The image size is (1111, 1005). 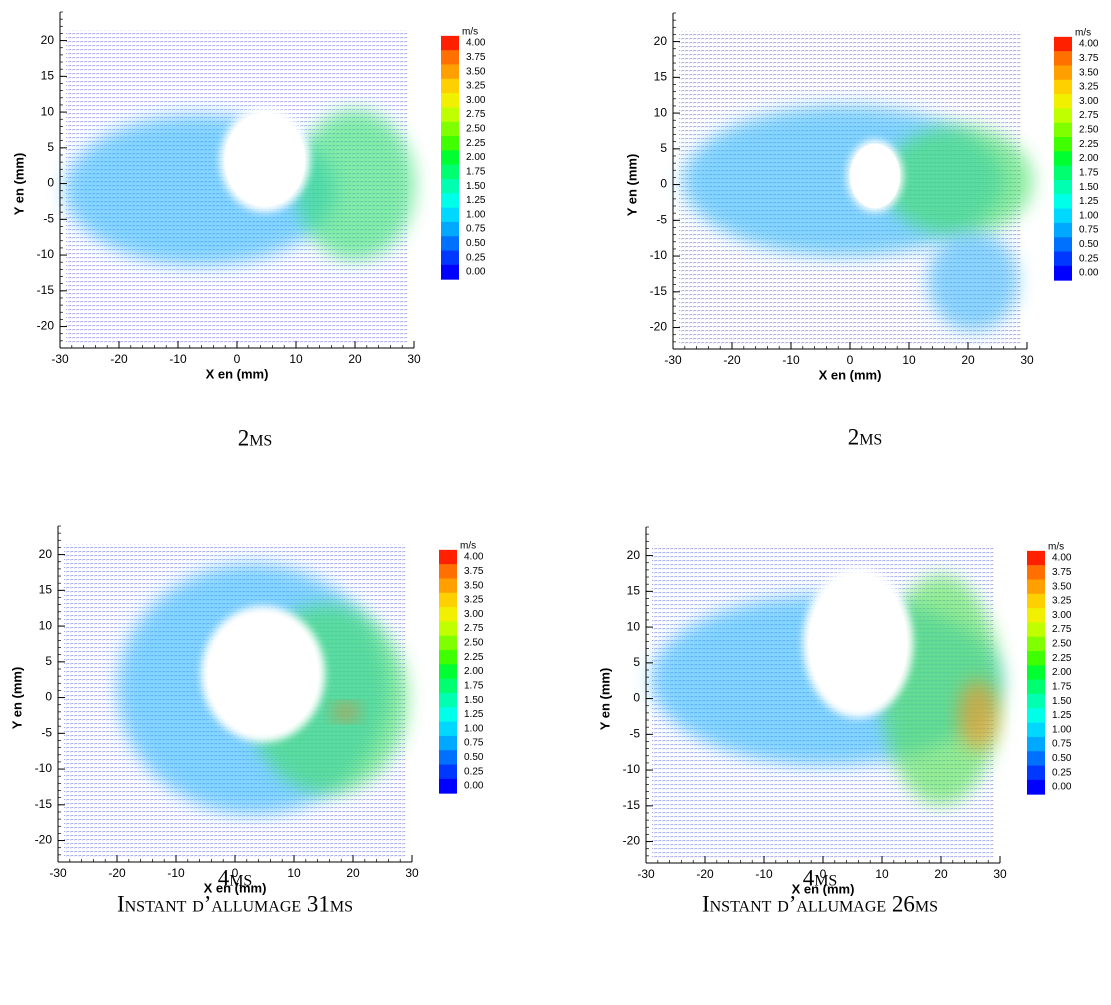 I want to click on y-tick-label: -20, so click(x=632, y=841).